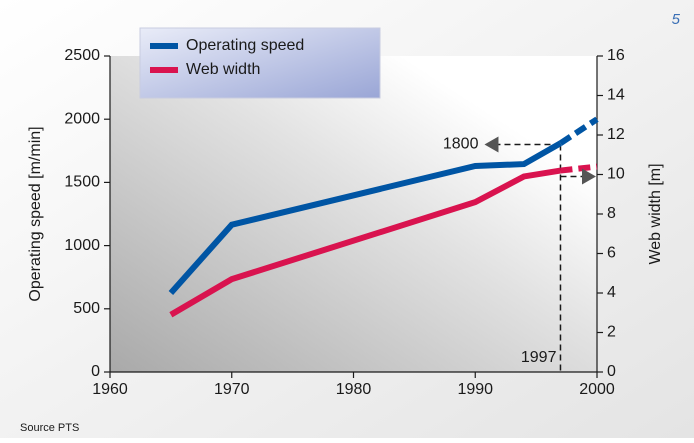  Describe the element at coordinates (354, 389) in the screenshot. I see `x-tick-label: 1980` at that location.